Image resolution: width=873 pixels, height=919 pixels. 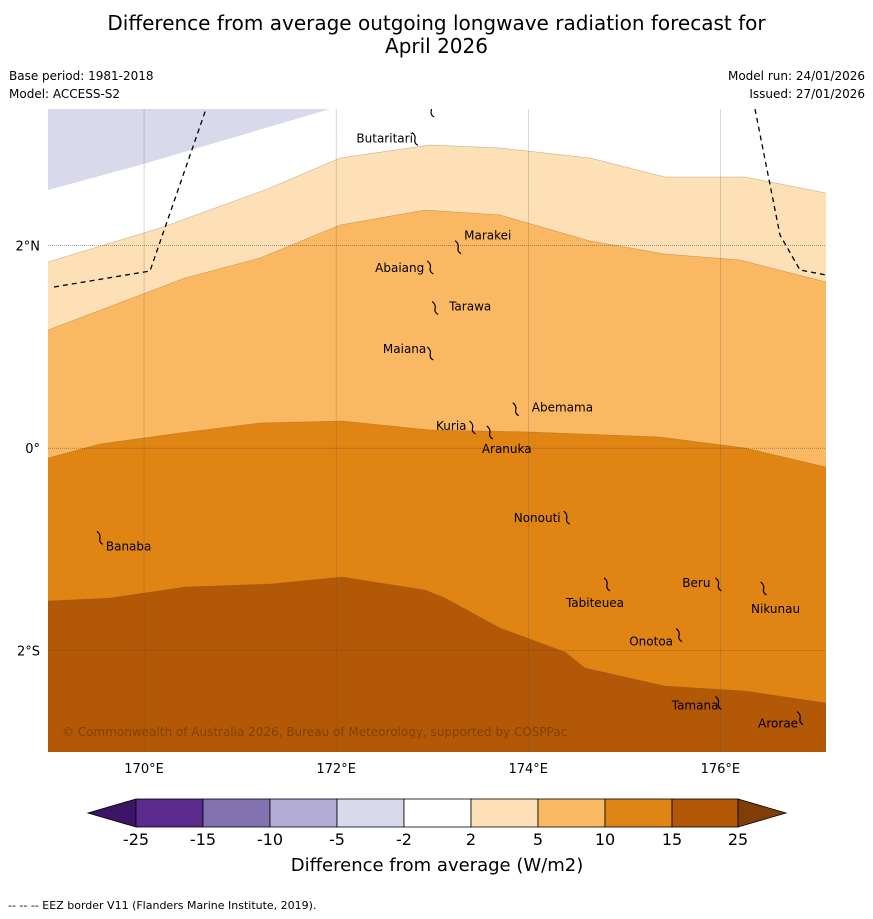 What do you see at coordinates (65, 94) in the screenshot?
I see `model-name: Model: ACCESS-S2` at bounding box center [65, 94].